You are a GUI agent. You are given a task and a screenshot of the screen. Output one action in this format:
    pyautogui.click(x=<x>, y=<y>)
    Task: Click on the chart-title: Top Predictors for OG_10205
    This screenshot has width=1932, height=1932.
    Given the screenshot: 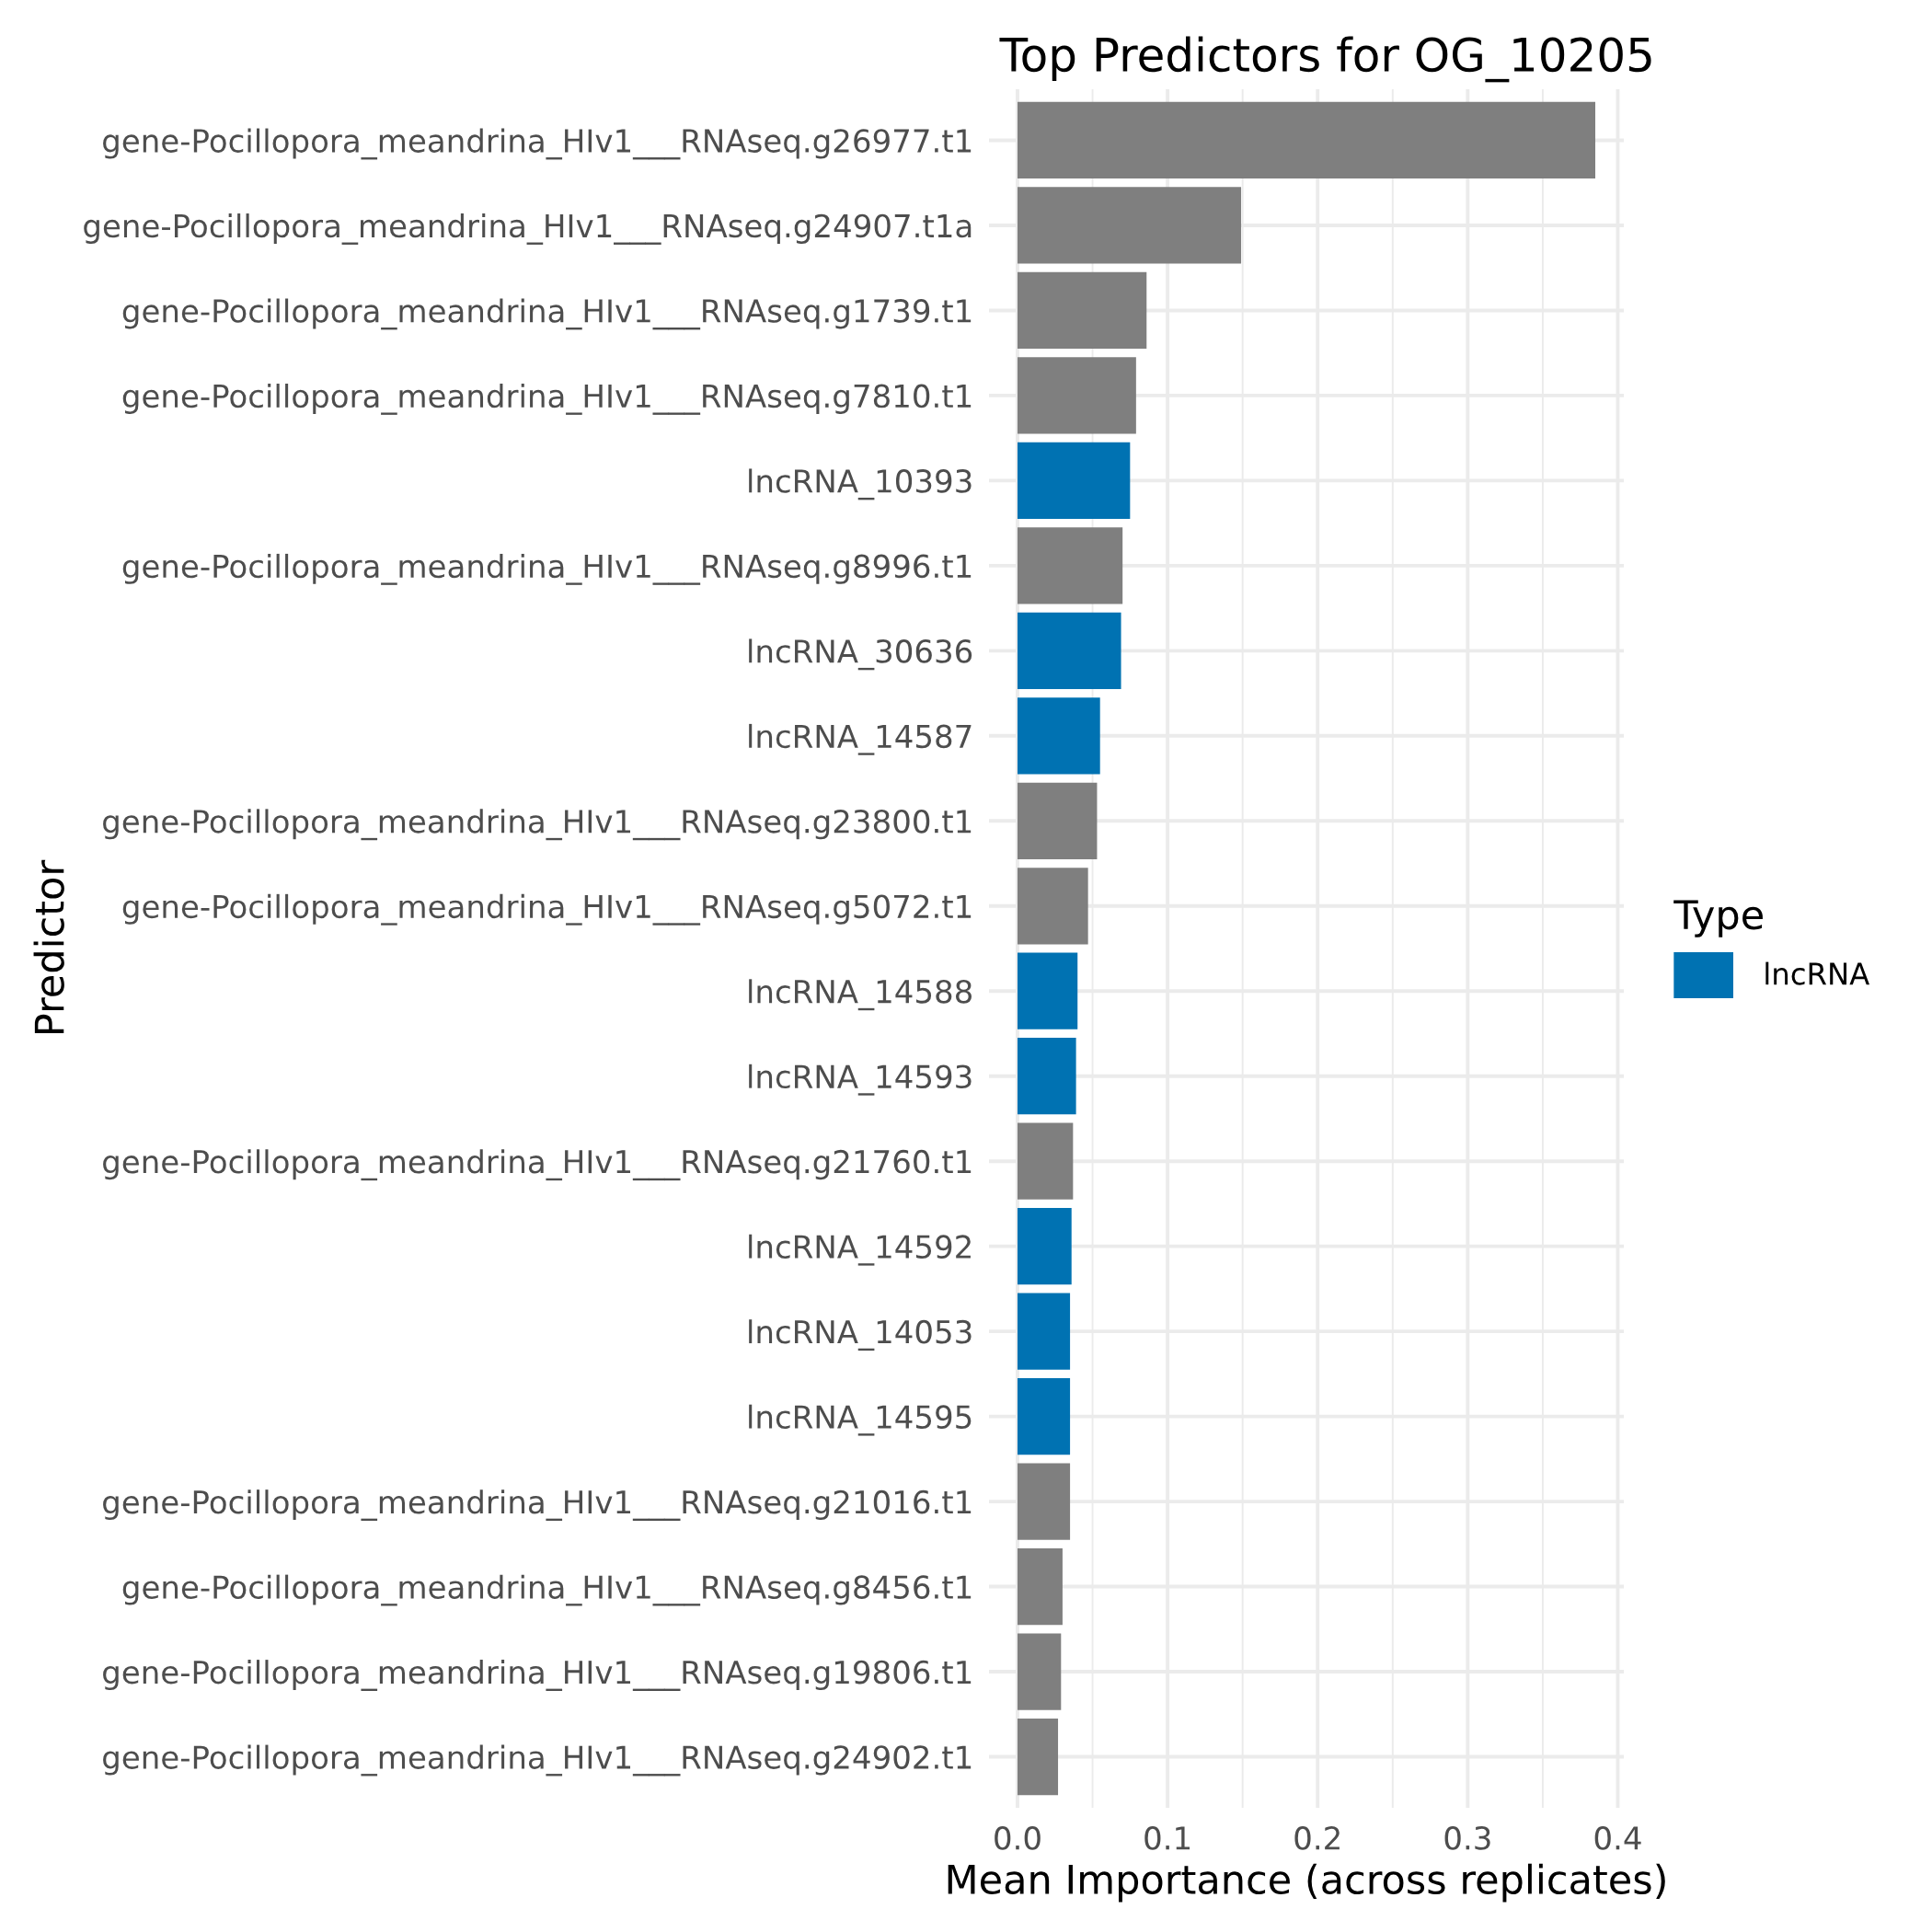 What is the action you would take?
    pyautogui.click(x=1325, y=59)
    